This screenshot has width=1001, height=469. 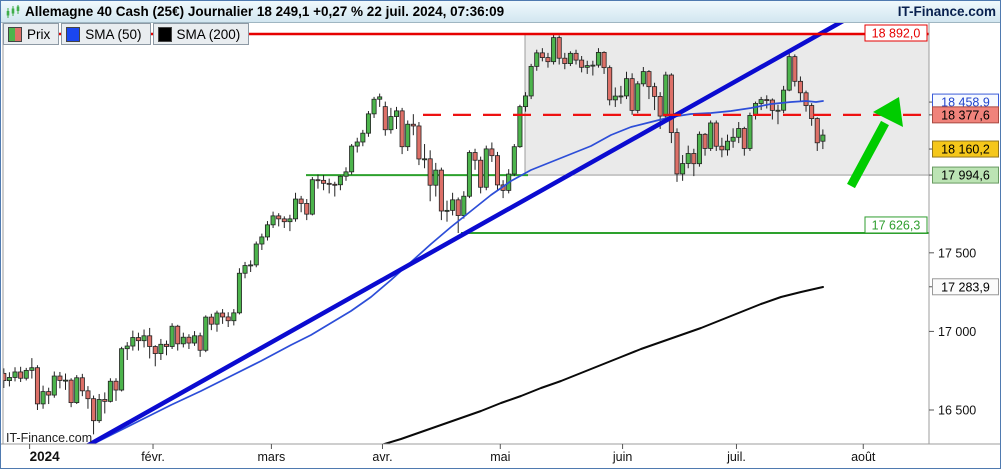 I want to click on price-tag-label: 17 283,9, so click(x=965, y=287).